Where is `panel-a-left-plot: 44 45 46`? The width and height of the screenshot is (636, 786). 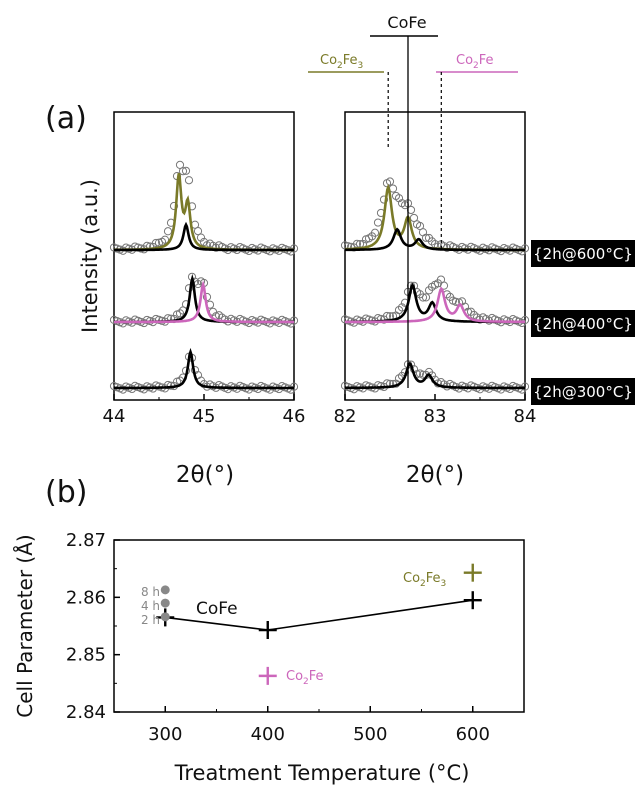
panel-a-left-plot: 44 45 46 is located at coordinates (204, 269).